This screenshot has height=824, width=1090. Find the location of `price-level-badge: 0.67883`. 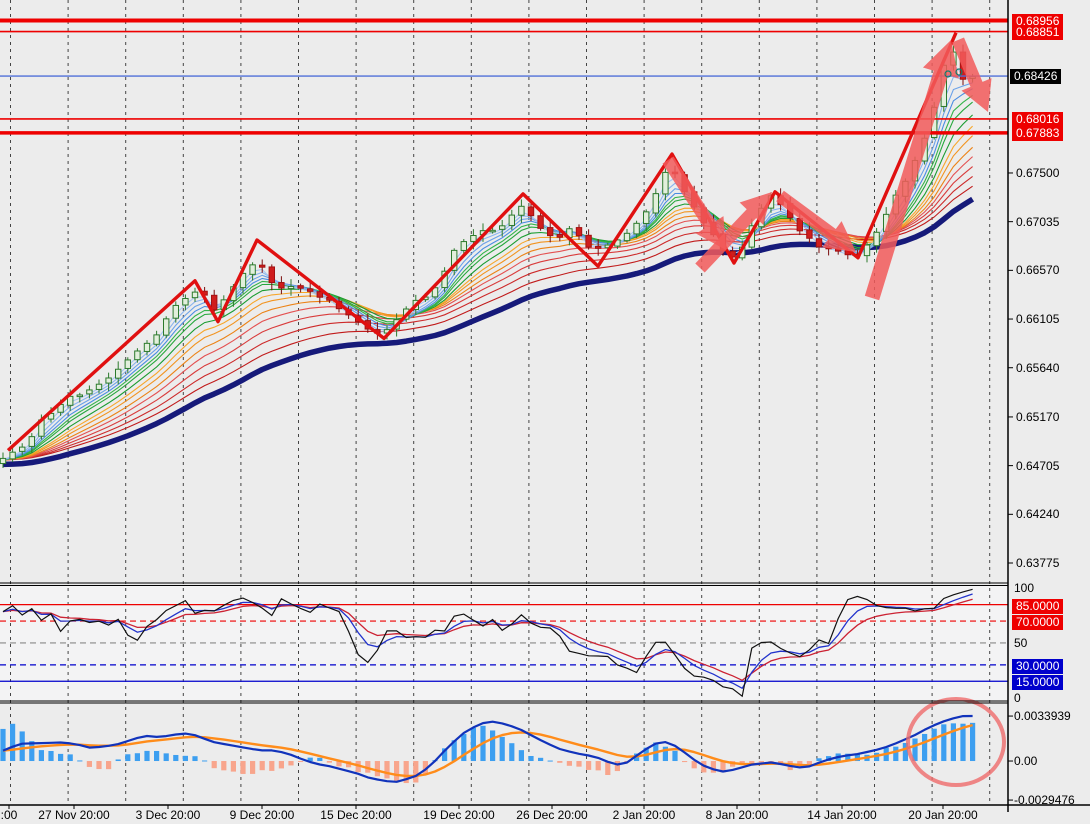

price-level-badge: 0.67883 is located at coordinates (1038, 133).